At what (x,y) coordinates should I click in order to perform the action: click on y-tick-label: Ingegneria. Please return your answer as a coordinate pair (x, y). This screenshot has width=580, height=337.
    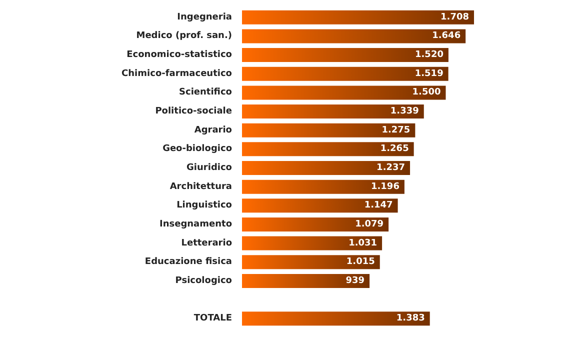
    Looking at the image, I should click on (204, 17).